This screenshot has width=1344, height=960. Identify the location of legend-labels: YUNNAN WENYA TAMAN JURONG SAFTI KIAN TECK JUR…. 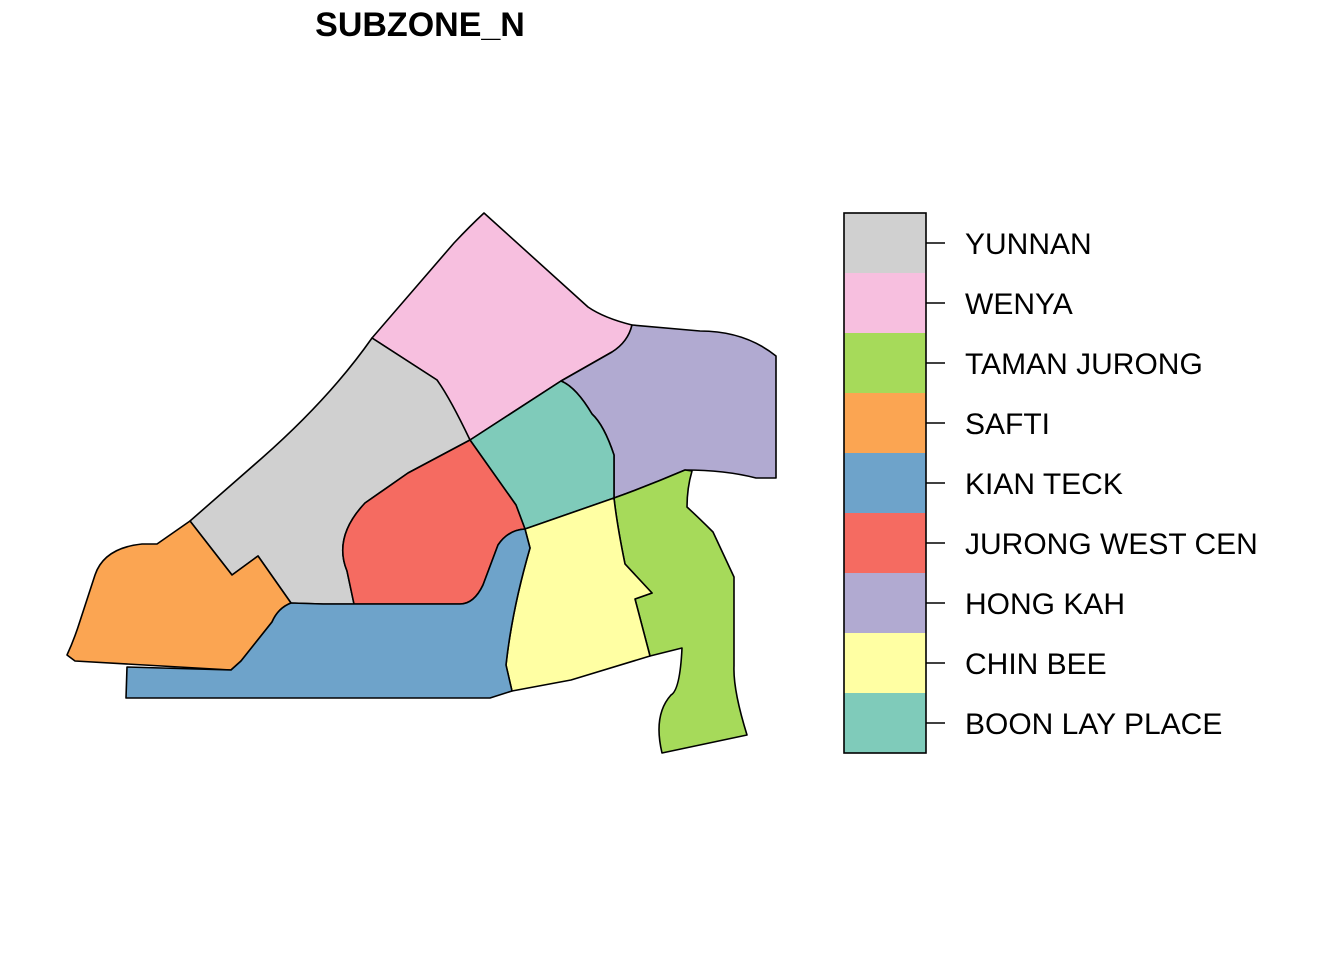
(1111, 484).